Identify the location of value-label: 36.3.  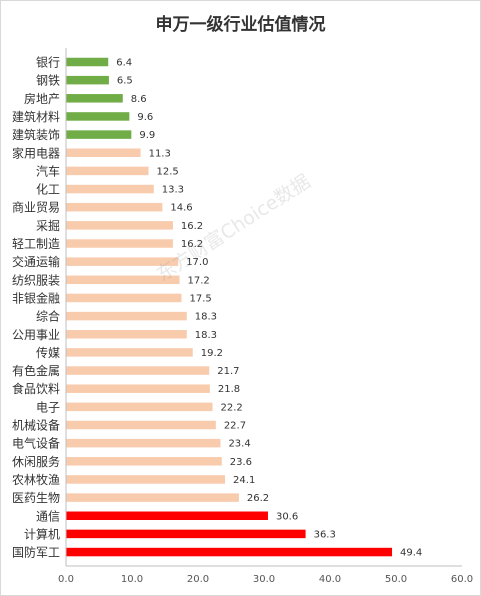
(325, 534).